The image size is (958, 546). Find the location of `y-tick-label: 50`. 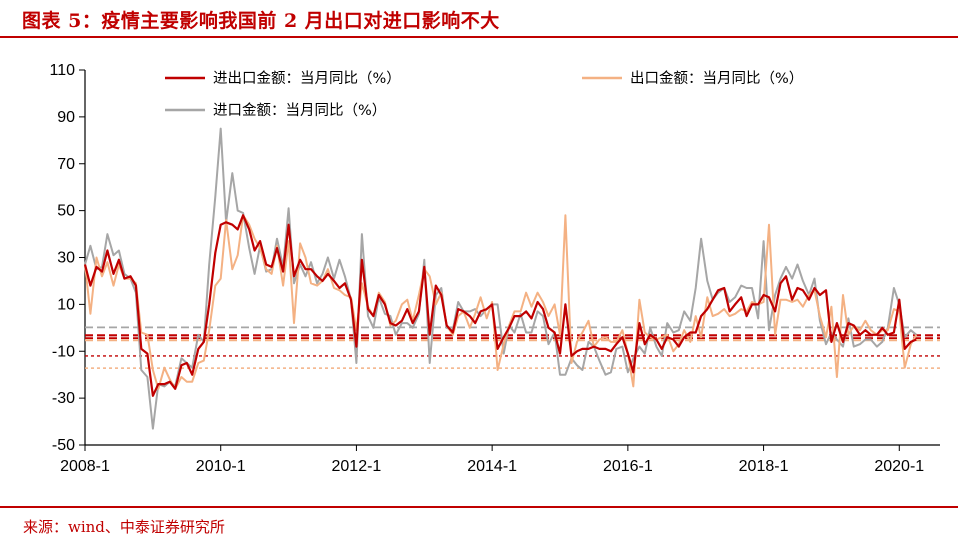

y-tick-label: 50 is located at coordinates (66, 211).